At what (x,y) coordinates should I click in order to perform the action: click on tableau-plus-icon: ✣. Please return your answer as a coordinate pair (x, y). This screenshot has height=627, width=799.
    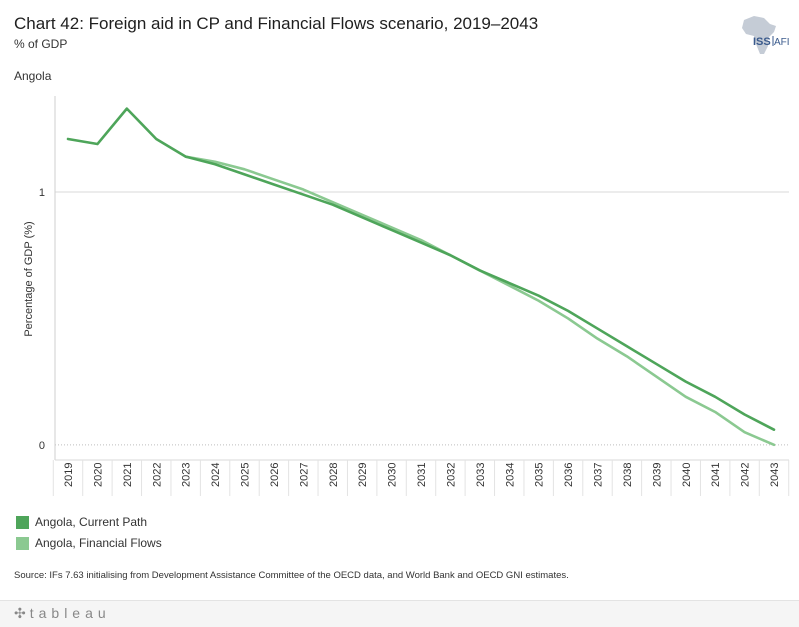
    Looking at the image, I should click on (20, 613).